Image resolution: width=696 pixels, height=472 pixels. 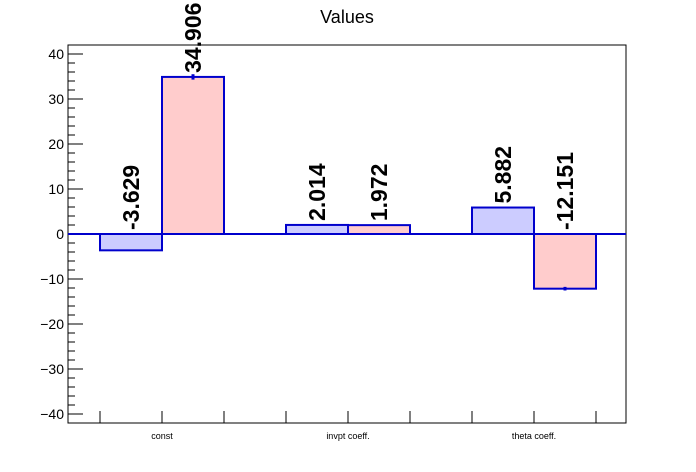 I want to click on y-tick-label: −40, so click(x=52, y=414).